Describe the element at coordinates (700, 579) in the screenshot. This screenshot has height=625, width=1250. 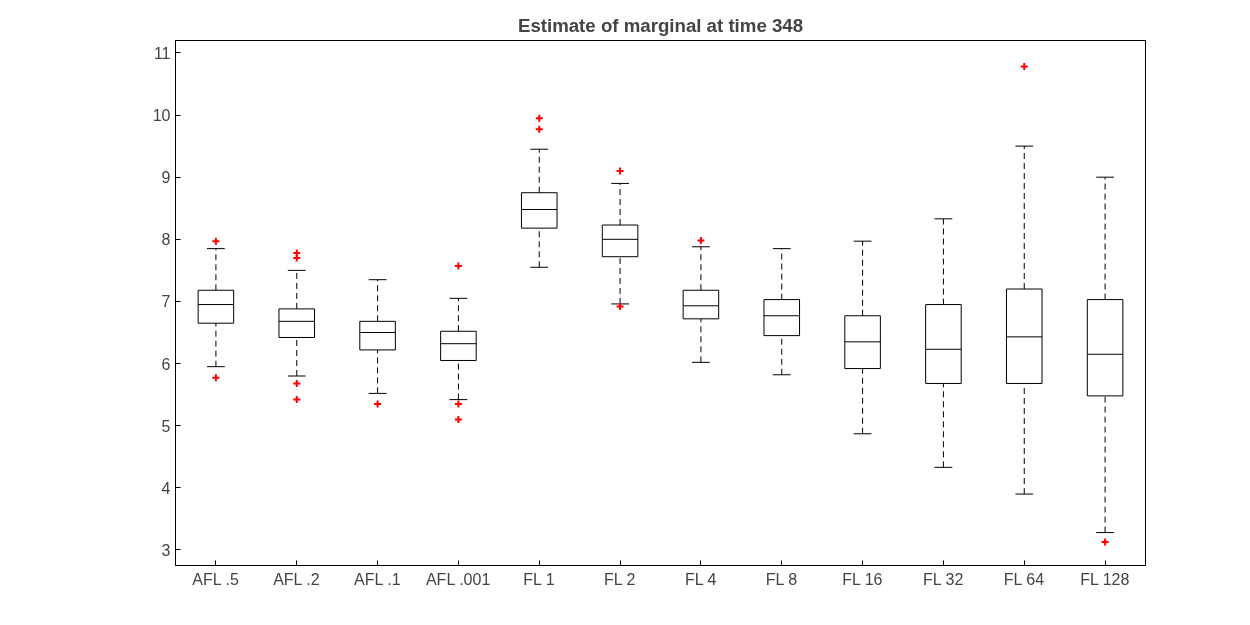
I see `x-tick-label: FL 4` at that location.